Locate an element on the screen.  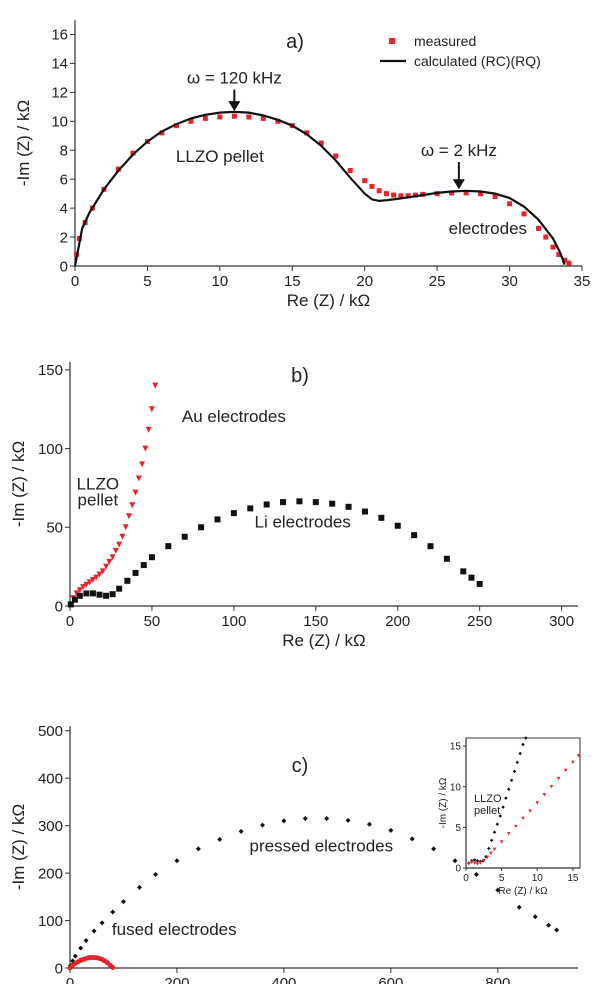
series-calculated-rc-rq- is located at coordinates (319, 188).